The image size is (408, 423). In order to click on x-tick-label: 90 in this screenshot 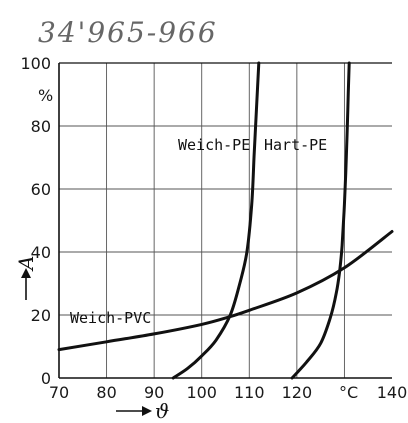, I will do `click(154, 392)`.